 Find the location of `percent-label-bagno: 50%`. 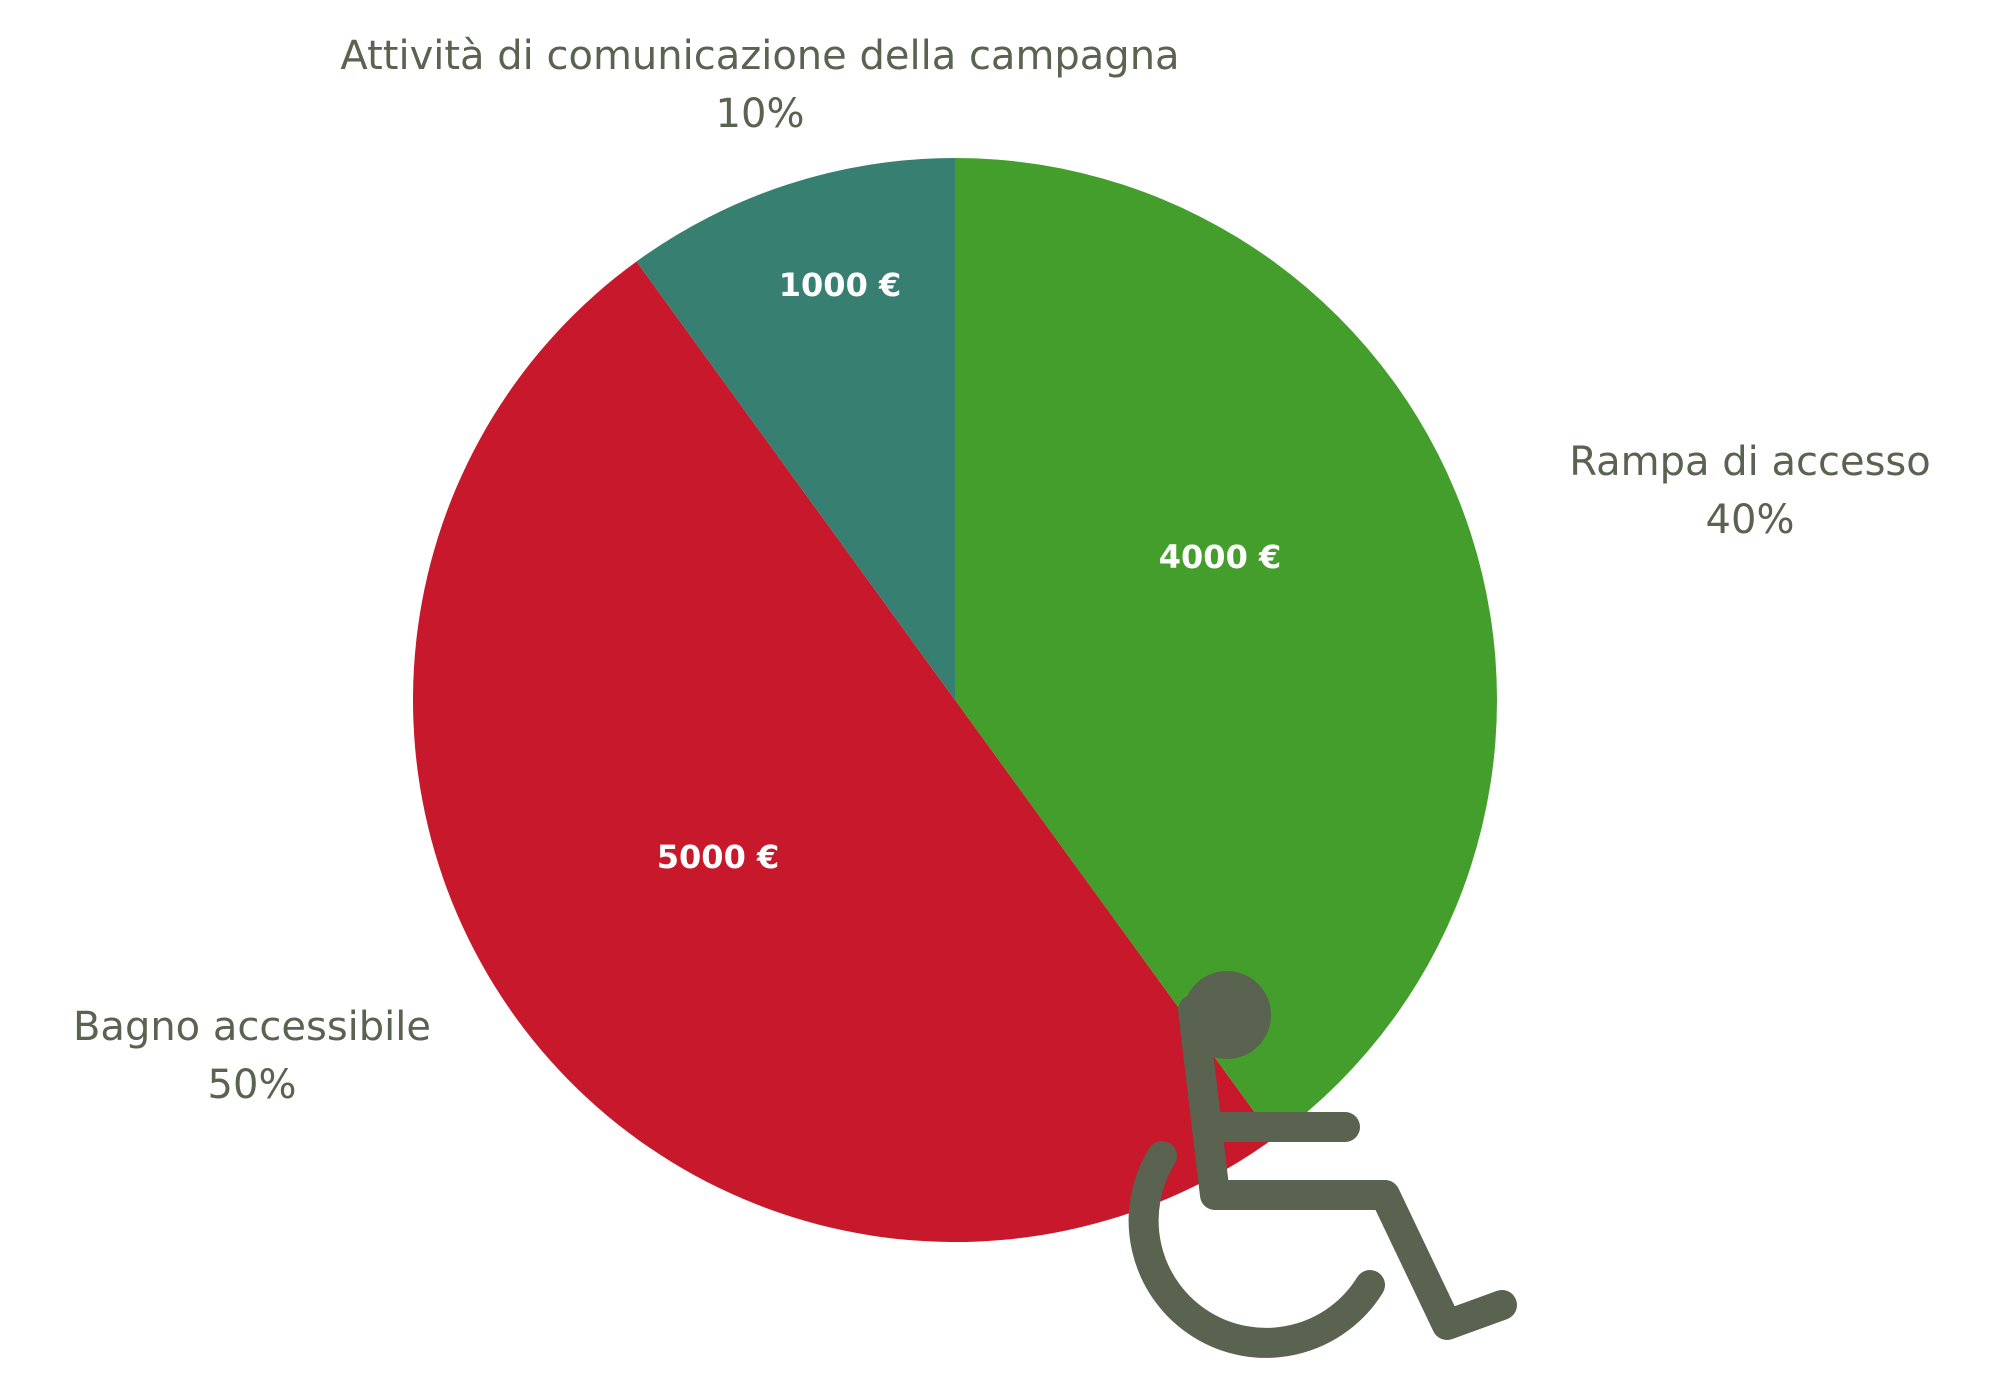

percent-label-bagno: 50% is located at coordinates (252, 1085).